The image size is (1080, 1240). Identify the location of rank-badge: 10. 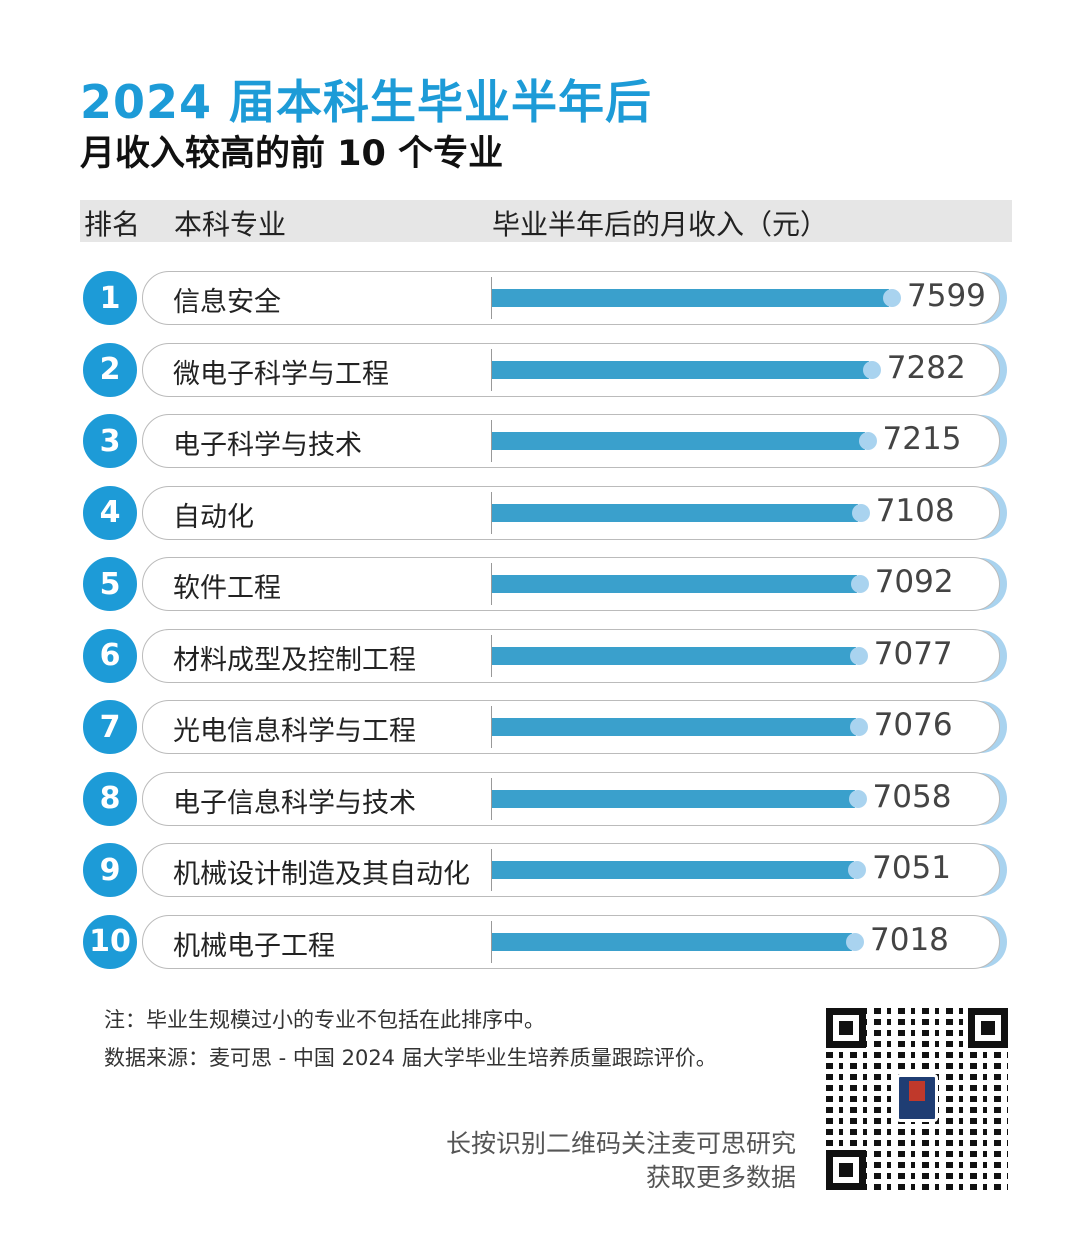
(110, 941).